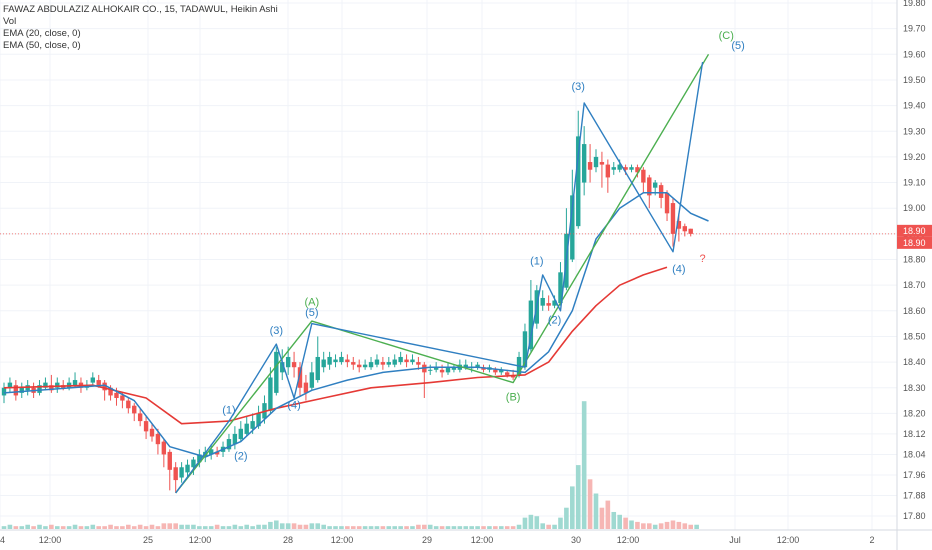 This screenshot has height=550, width=932. Describe the element at coordinates (914, 80) in the screenshot. I see `y-tick-label: 19.50` at that location.